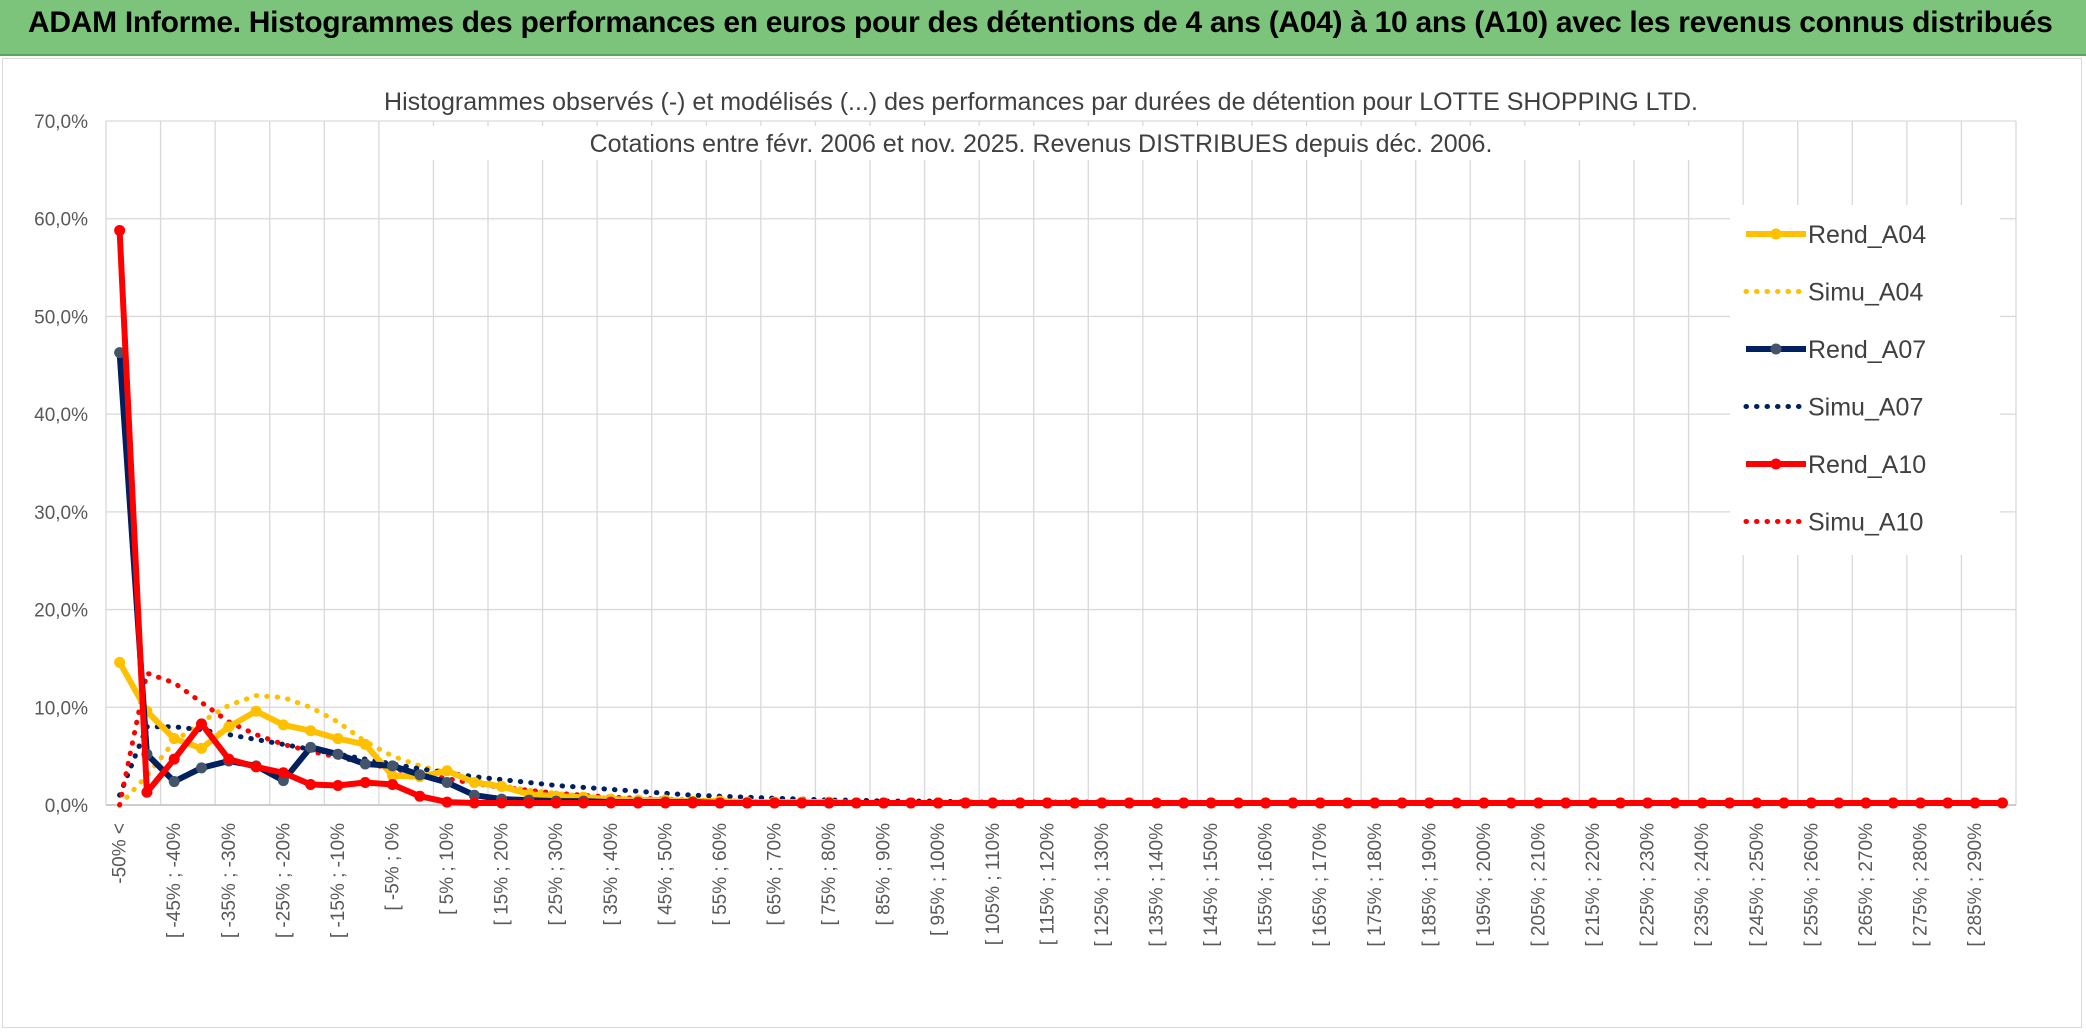 The width and height of the screenshot is (2086, 1033). Describe the element at coordinates (1867, 465) in the screenshot. I see `legend-label: Rend_A10` at that location.